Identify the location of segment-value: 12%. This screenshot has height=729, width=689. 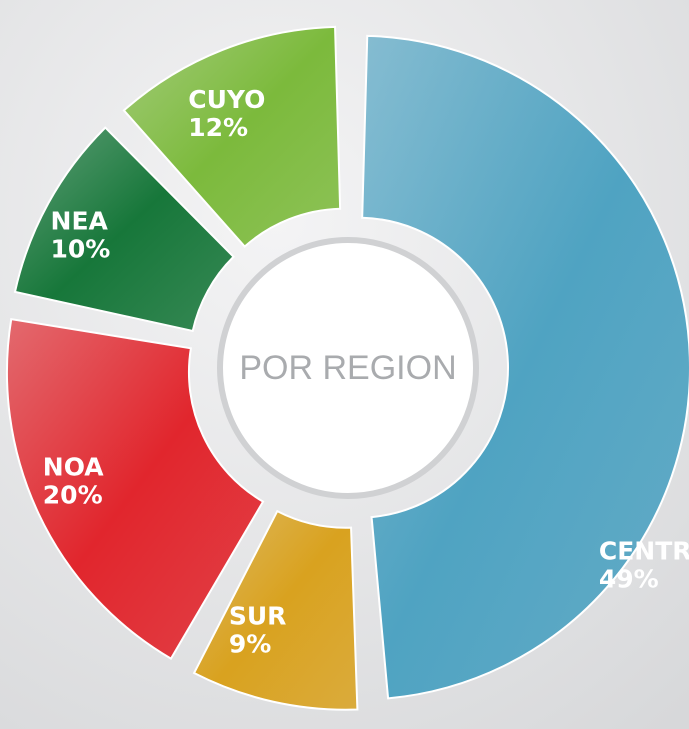
(218, 127).